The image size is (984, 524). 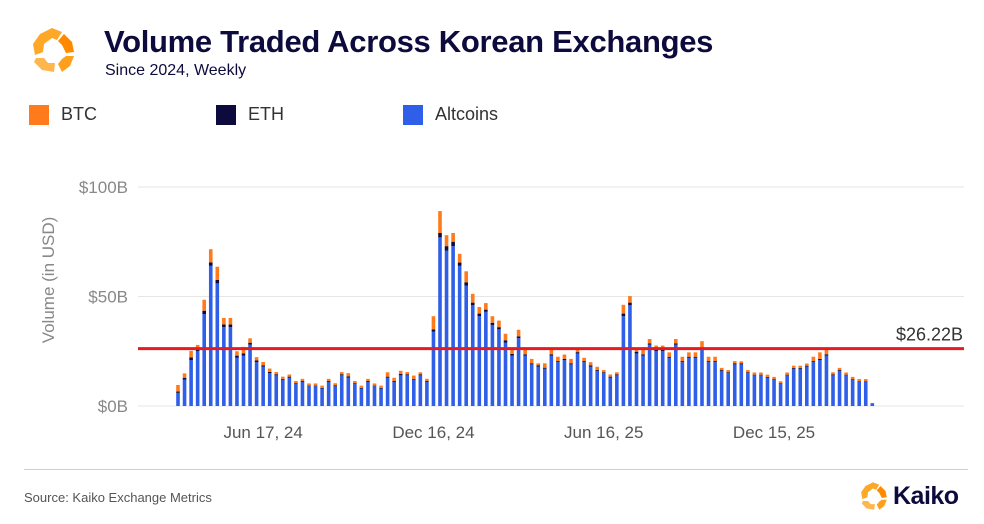 What do you see at coordinates (44, 65) in the screenshot?
I see `logo-segment` at bounding box center [44, 65].